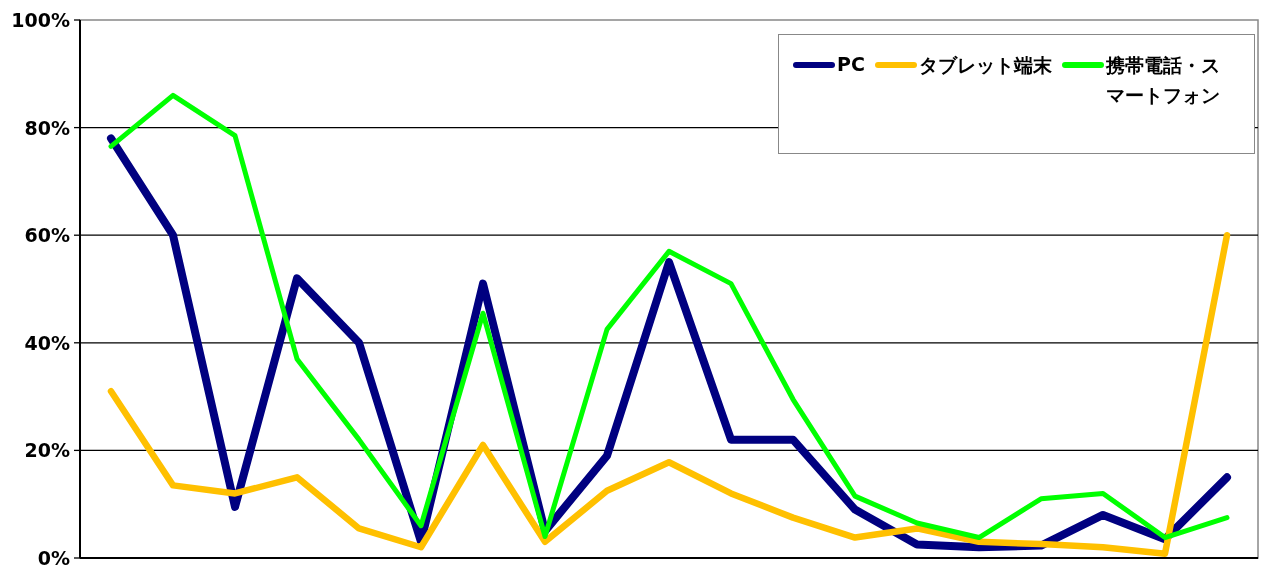  I want to click on legend-label: タブレット端末, so click(985, 65).